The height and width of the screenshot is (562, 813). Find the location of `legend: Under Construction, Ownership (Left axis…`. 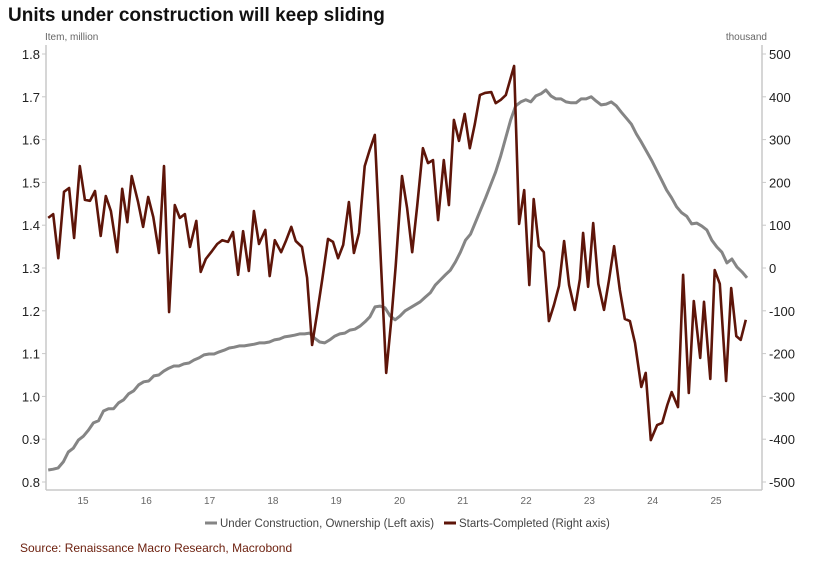

legend: Under Construction, Ownership (Left axis… is located at coordinates (407, 524).